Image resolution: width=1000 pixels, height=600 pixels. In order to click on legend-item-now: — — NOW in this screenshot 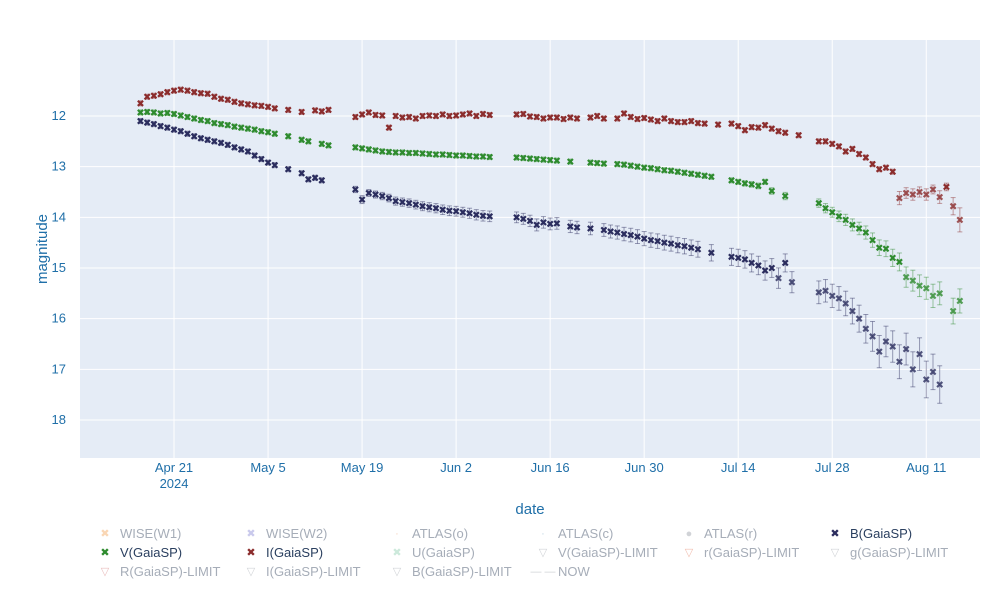, I will do `click(558, 571)`.